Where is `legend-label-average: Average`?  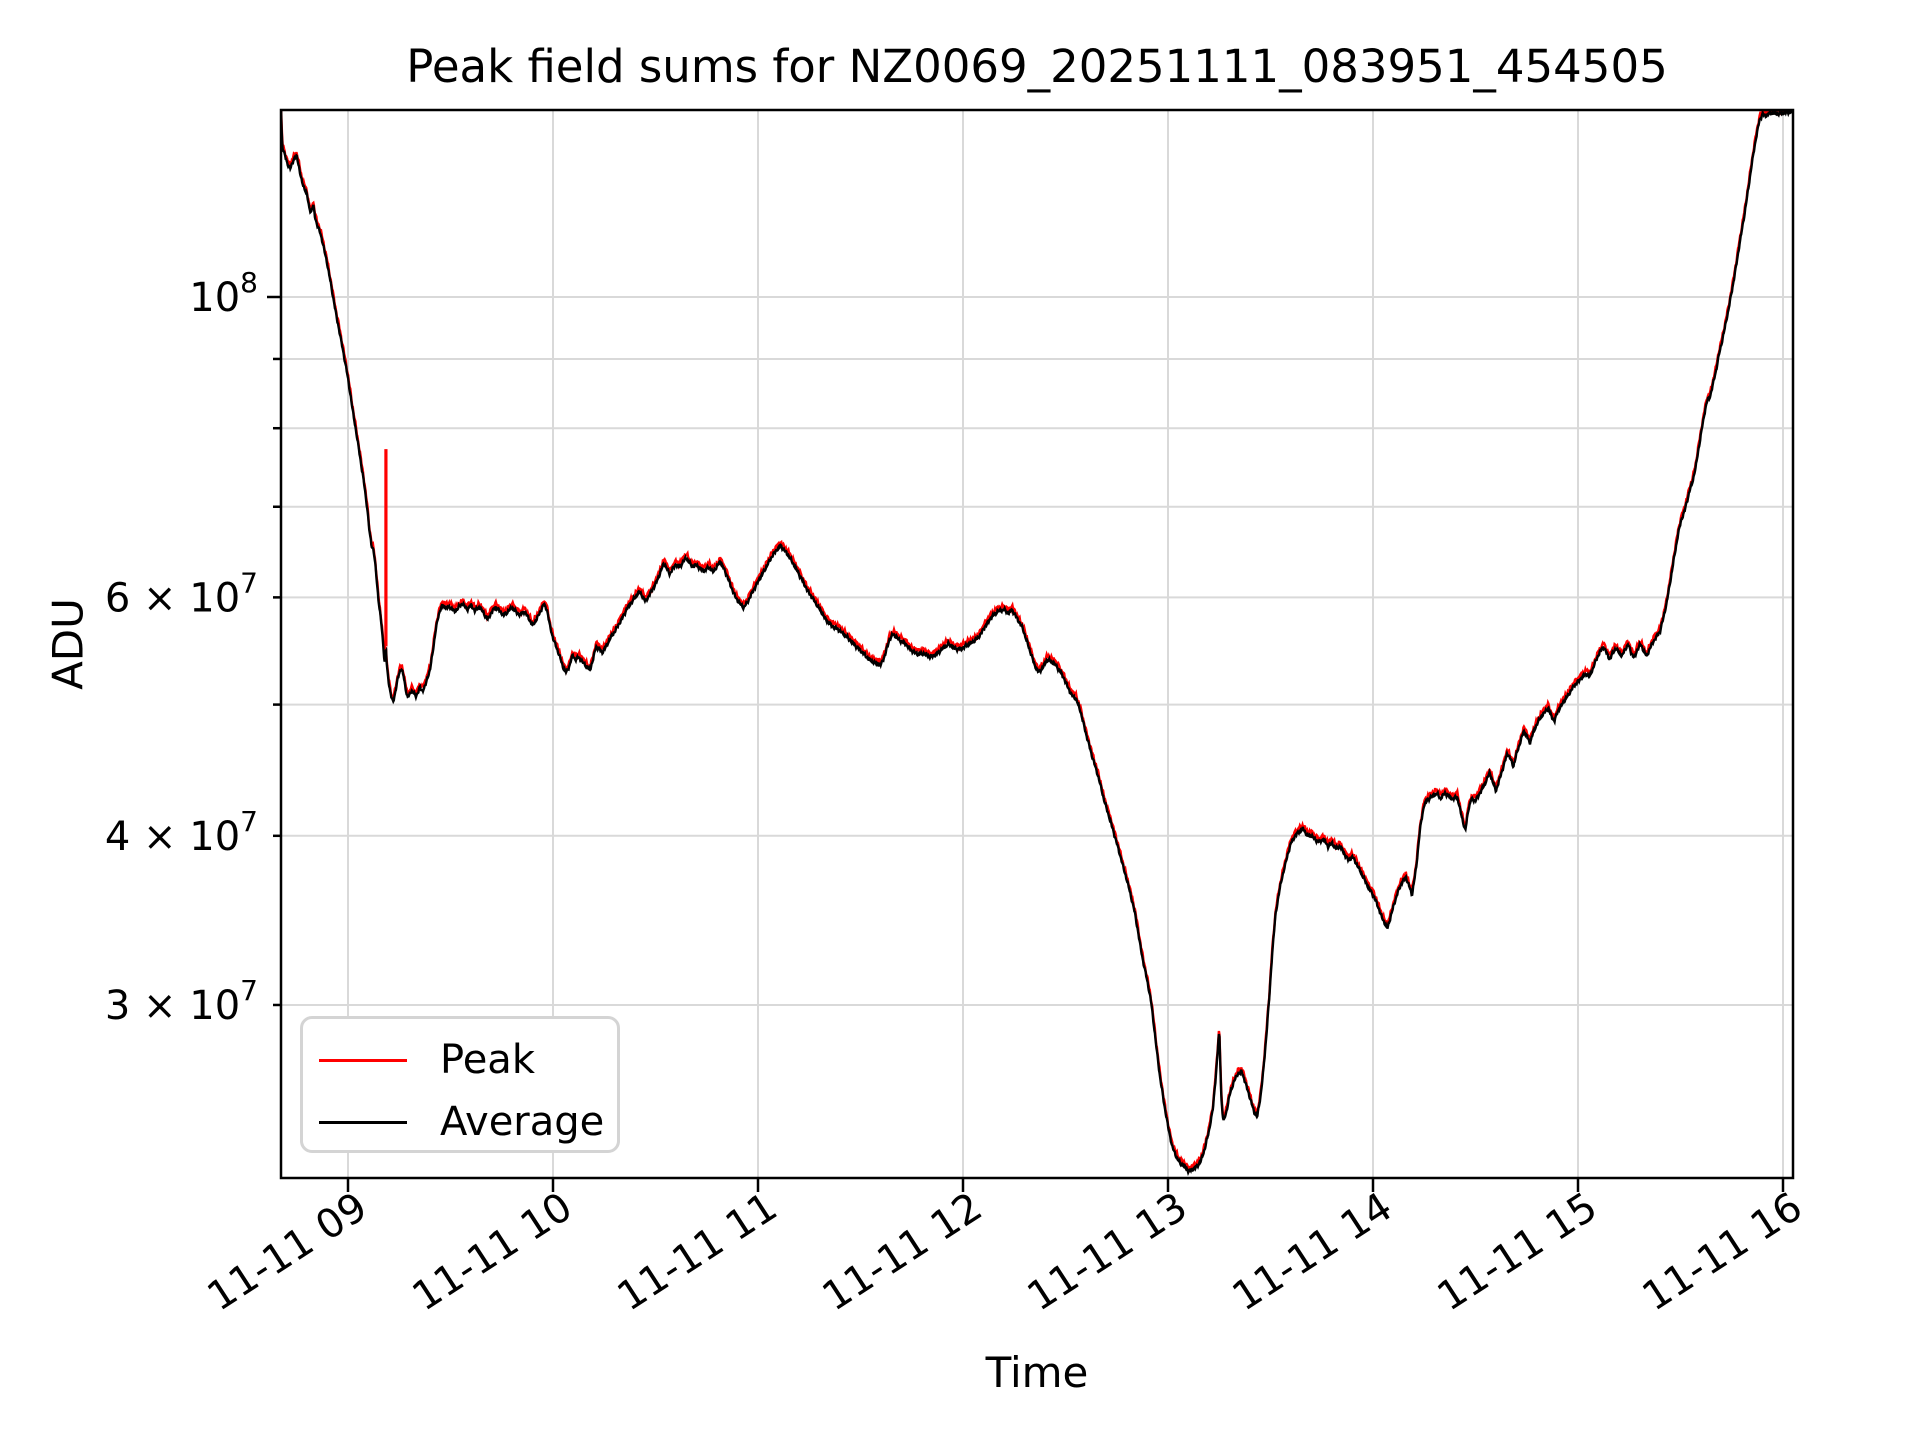
legend-label-average: Average is located at coordinates (522, 1122).